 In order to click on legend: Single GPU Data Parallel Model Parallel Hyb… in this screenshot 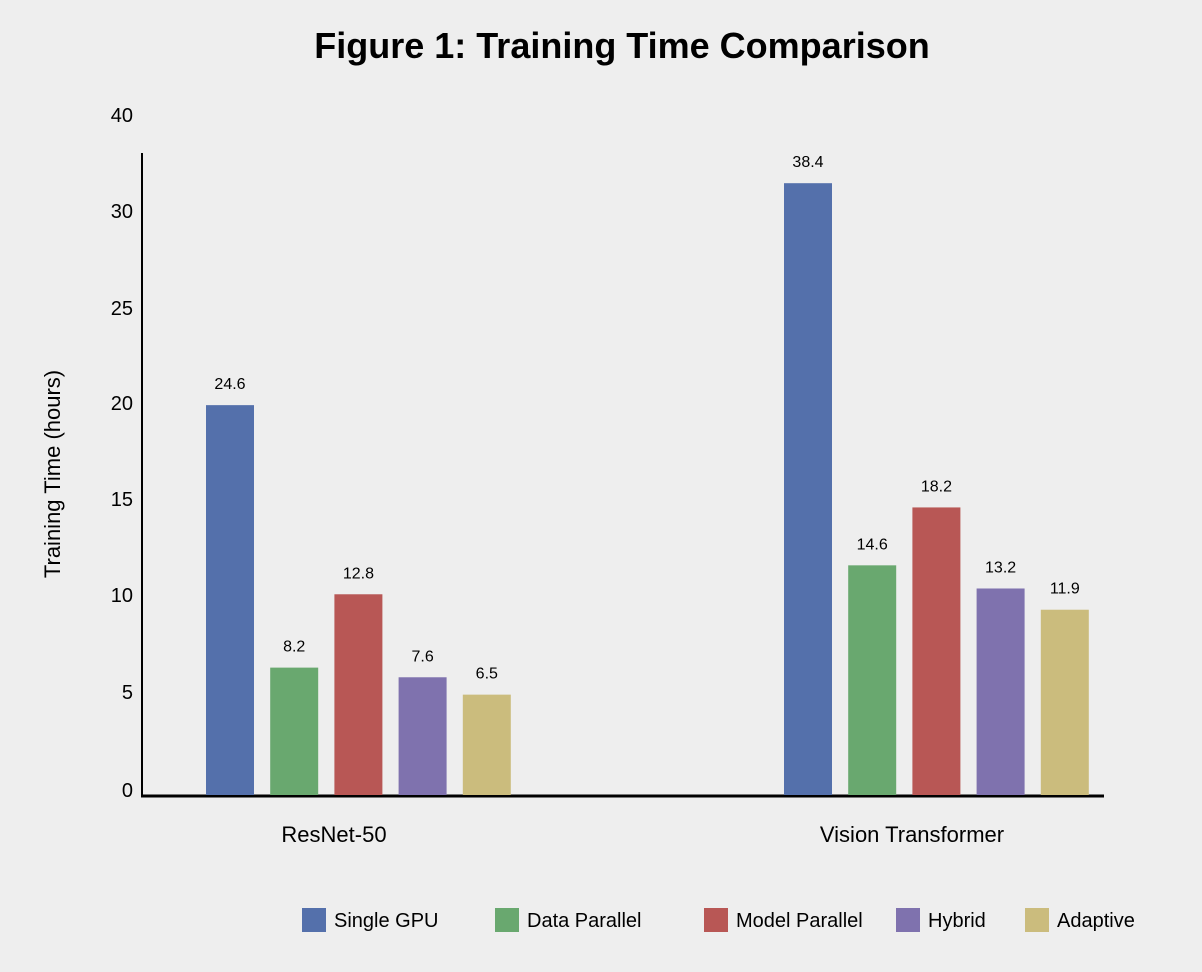, I will do `click(718, 920)`.